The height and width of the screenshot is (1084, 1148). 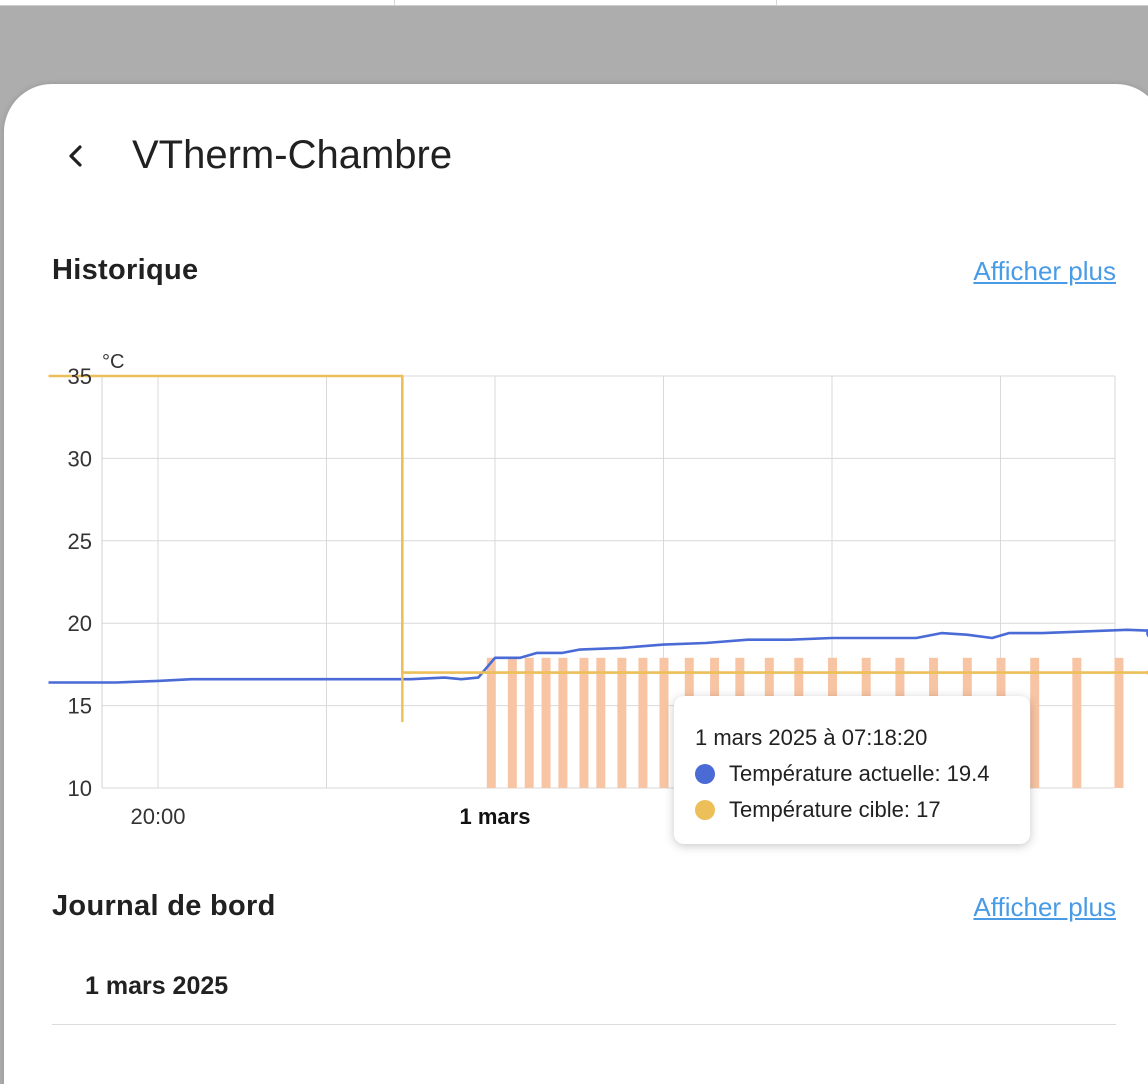 I want to click on chevron-left-icon, so click(x=76, y=156).